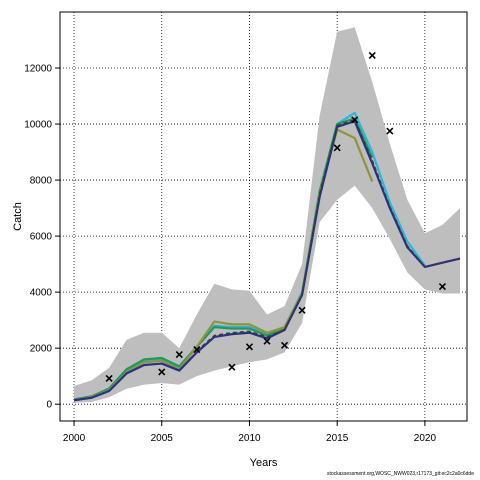 This screenshot has height=480, width=480. I want to click on x-tick-label: 2010, so click(249, 438).